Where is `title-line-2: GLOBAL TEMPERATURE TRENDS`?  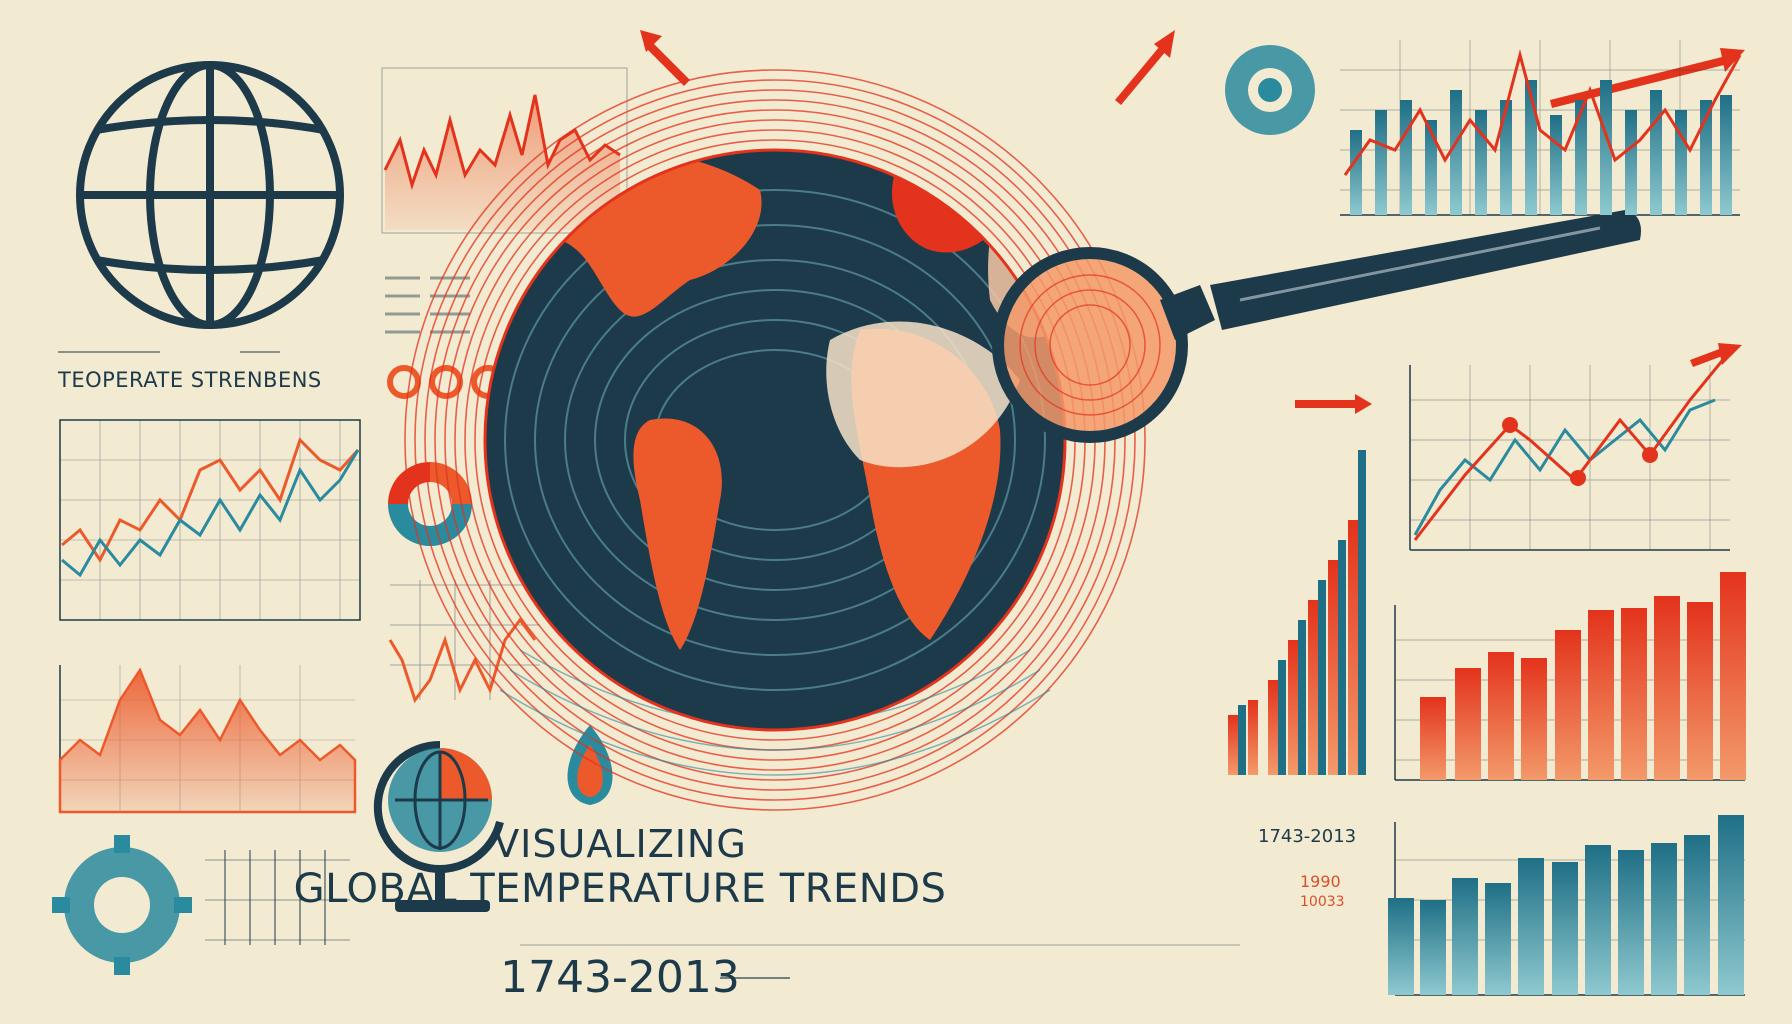
title-line-2: GLOBAL TEMPERATURE TRENDS is located at coordinates (620, 889).